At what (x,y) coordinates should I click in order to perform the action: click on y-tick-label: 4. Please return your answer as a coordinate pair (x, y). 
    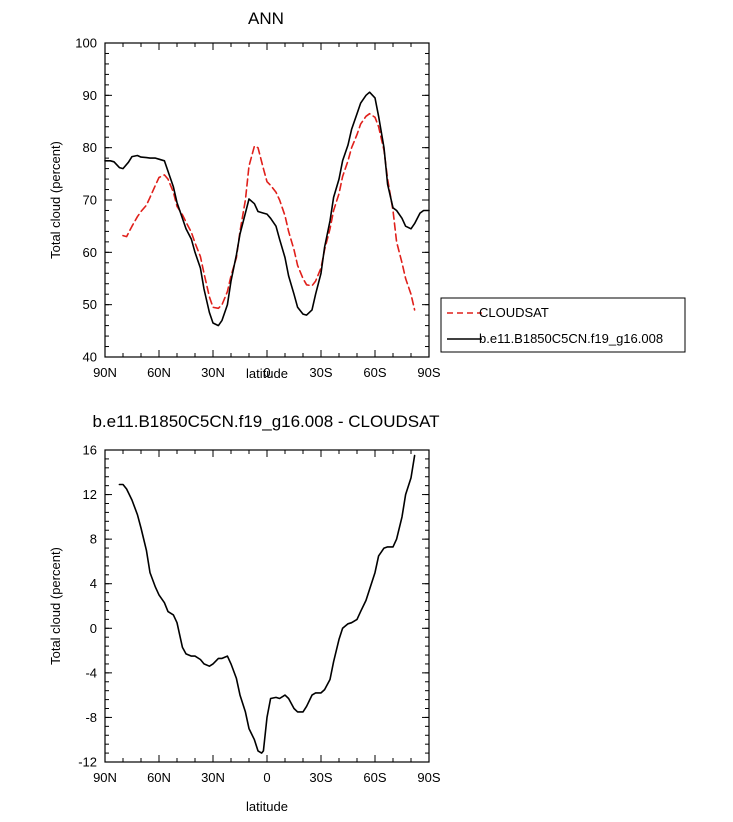
    Looking at the image, I should click on (93, 583).